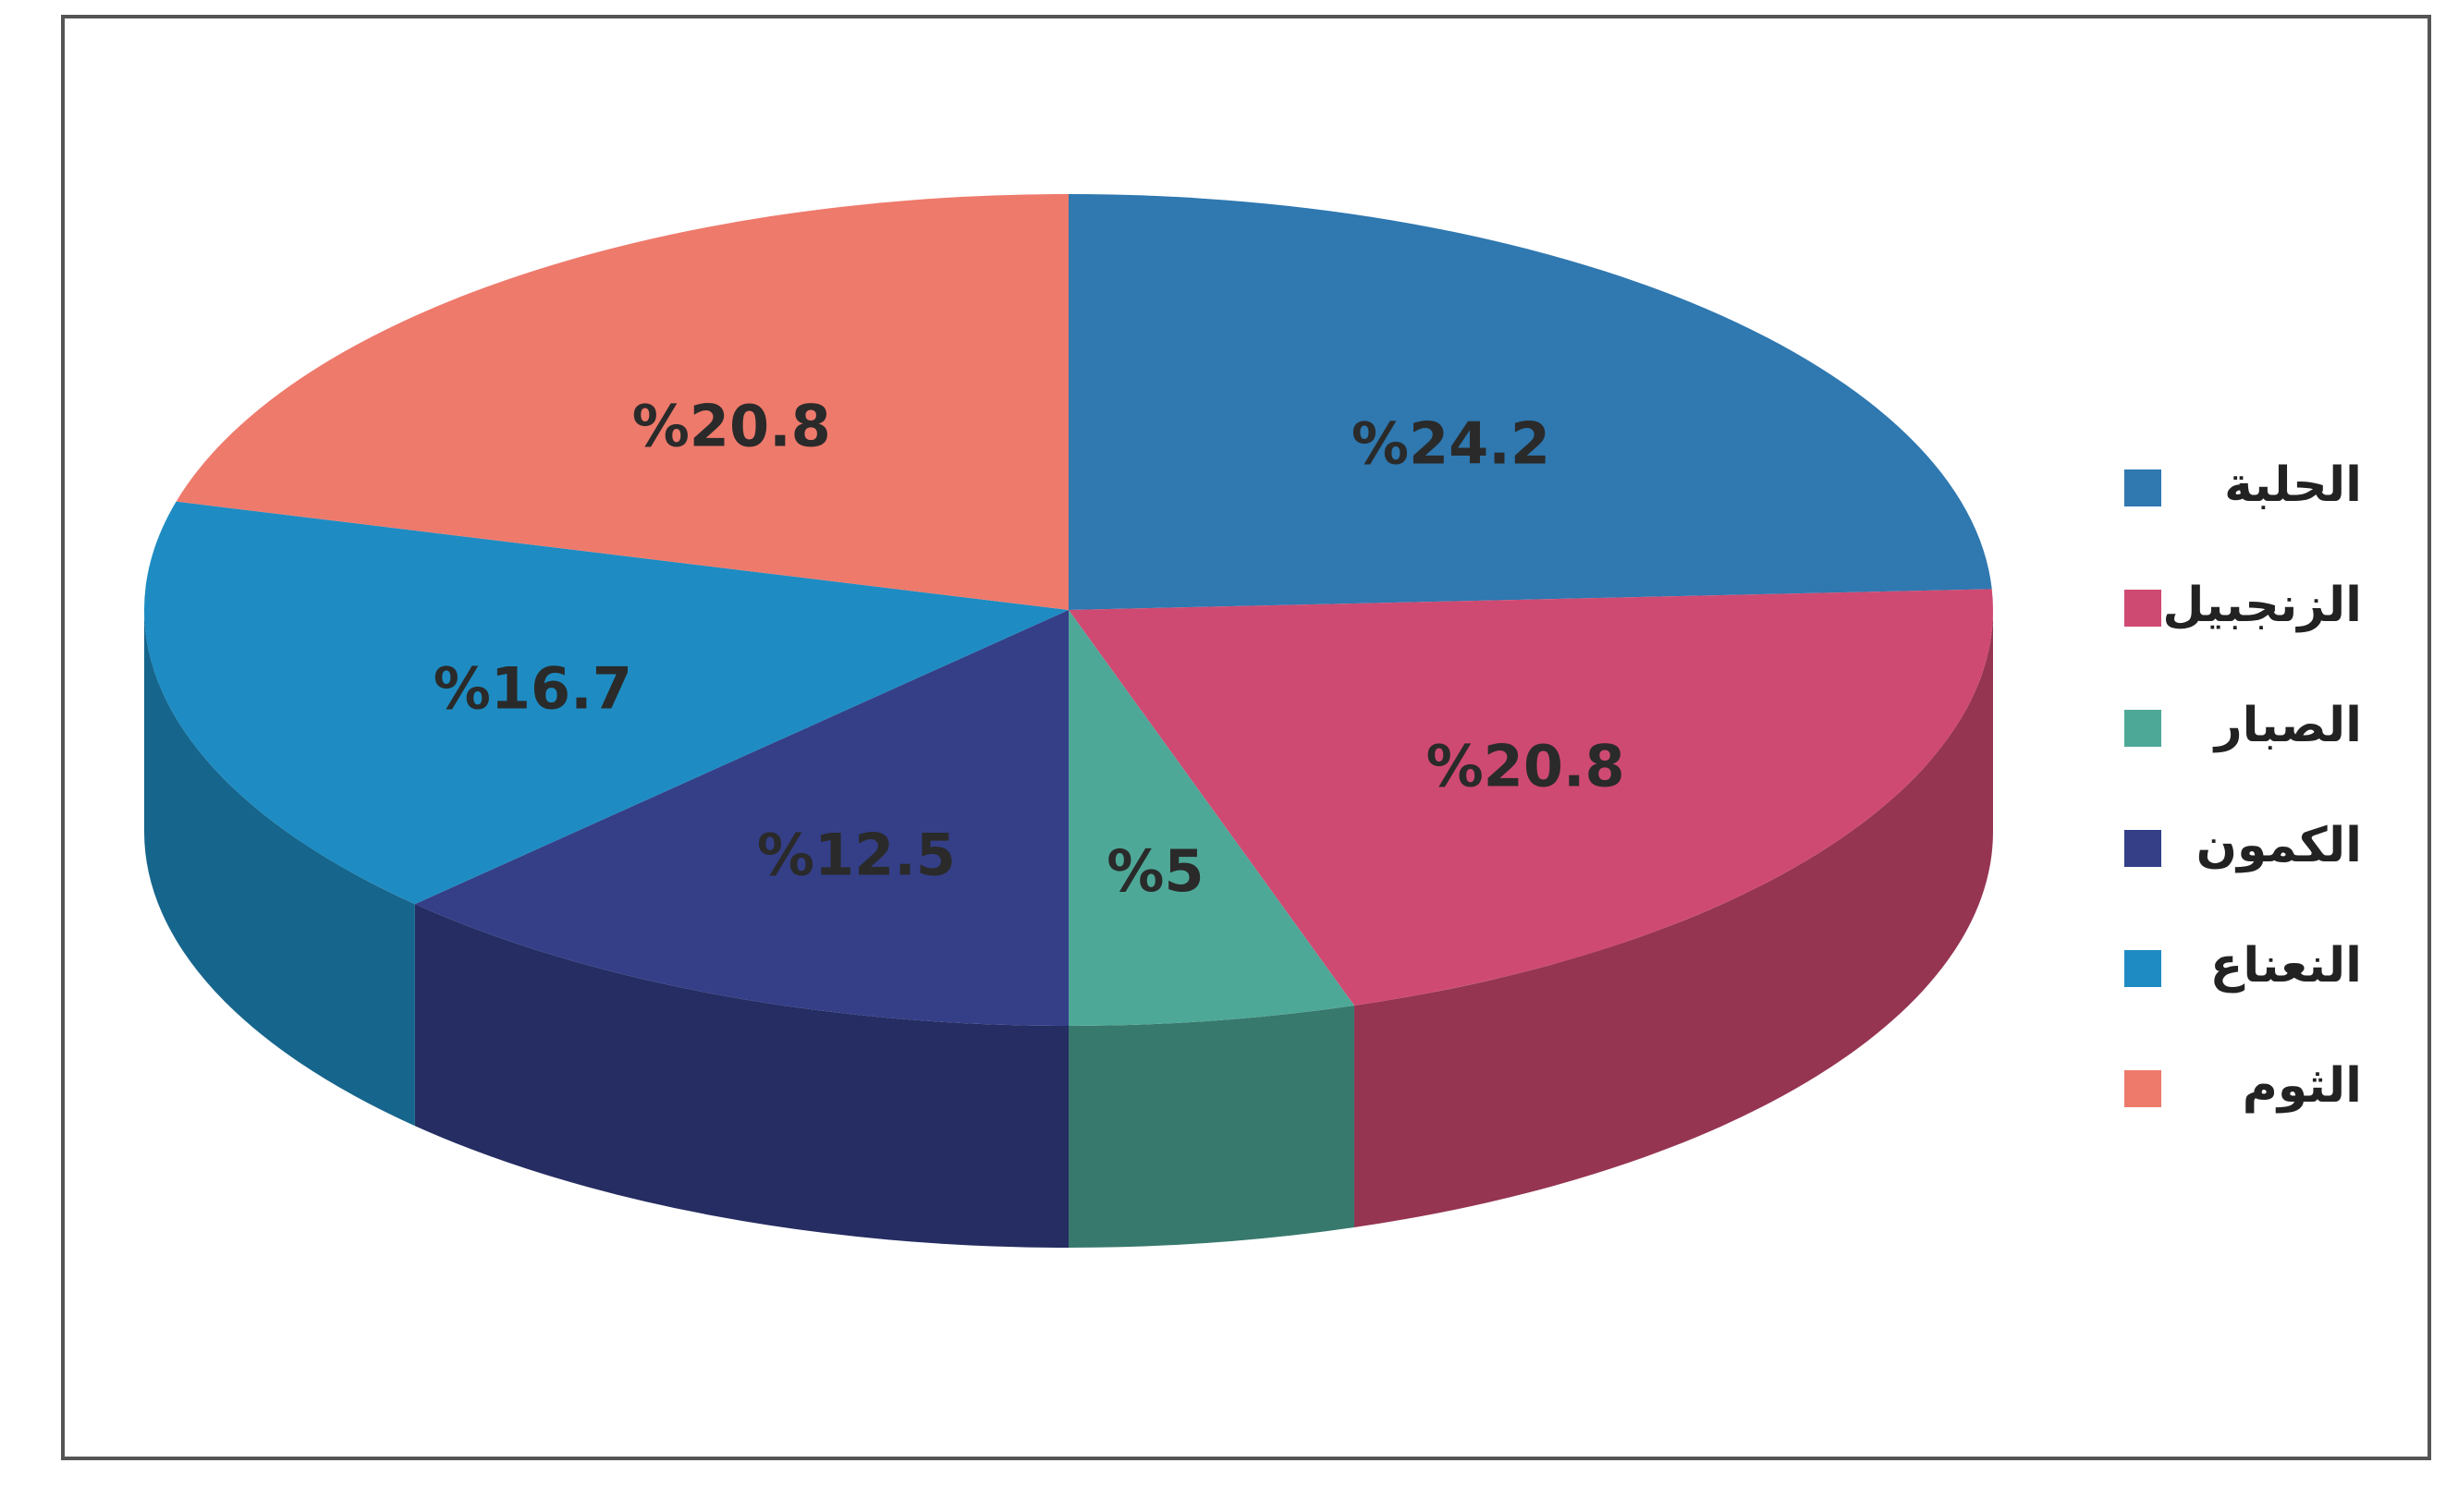 The image size is (2446, 1512). Describe the element at coordinates (2287, 725) in the screenshot. I see `legend-label: الصبار` at that location.